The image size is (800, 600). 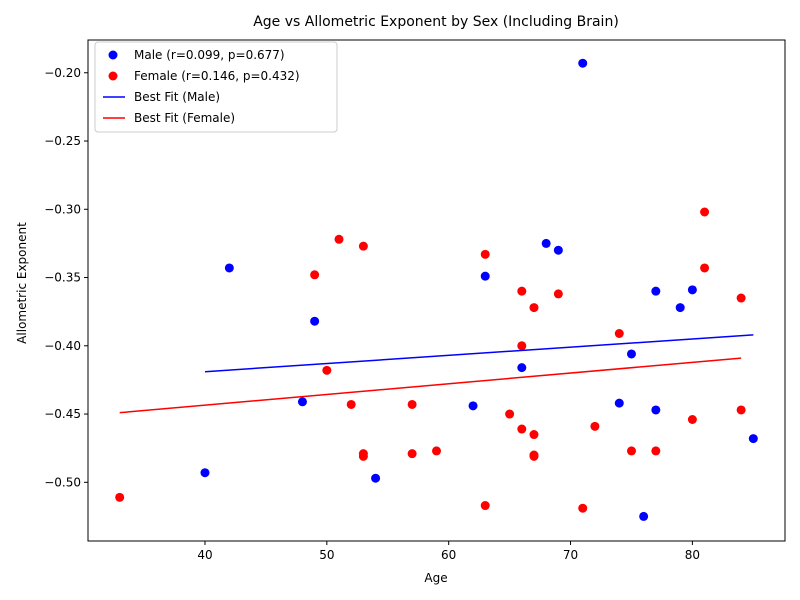 I want to click on x-tick-label: 60, so click(x=448, y=555).